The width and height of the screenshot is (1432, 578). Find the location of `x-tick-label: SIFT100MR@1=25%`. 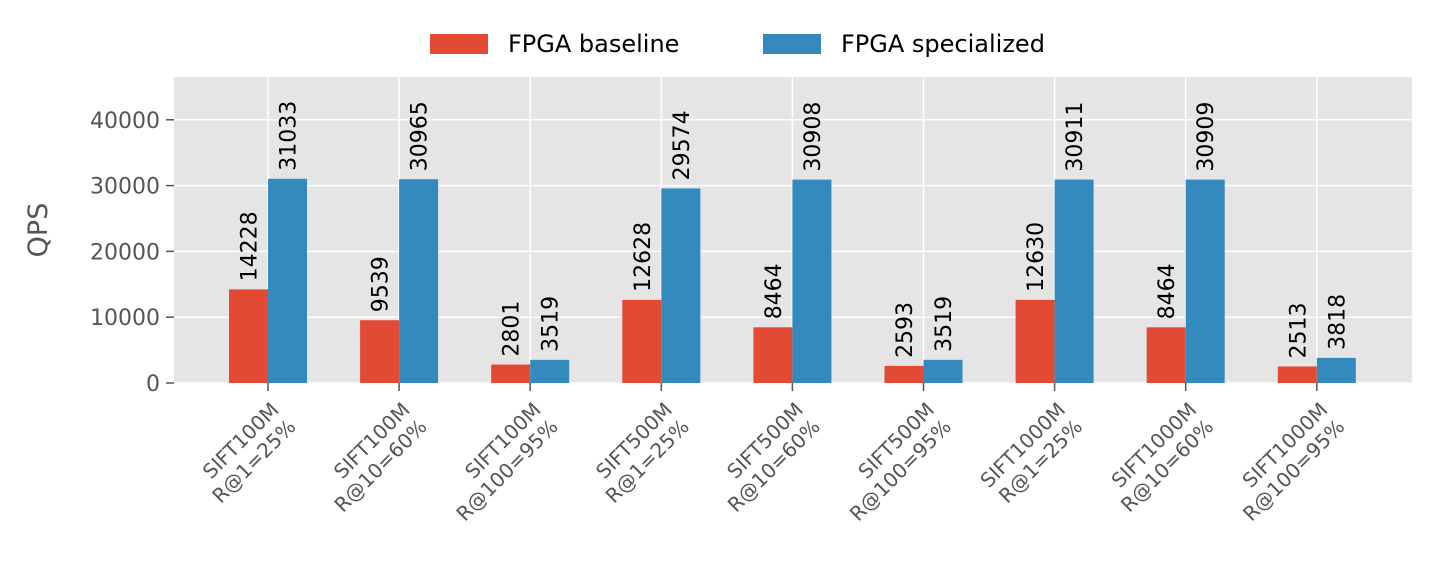

x-tick-label: SIFT100MR@1=25% is located at coordinates (245, 453).